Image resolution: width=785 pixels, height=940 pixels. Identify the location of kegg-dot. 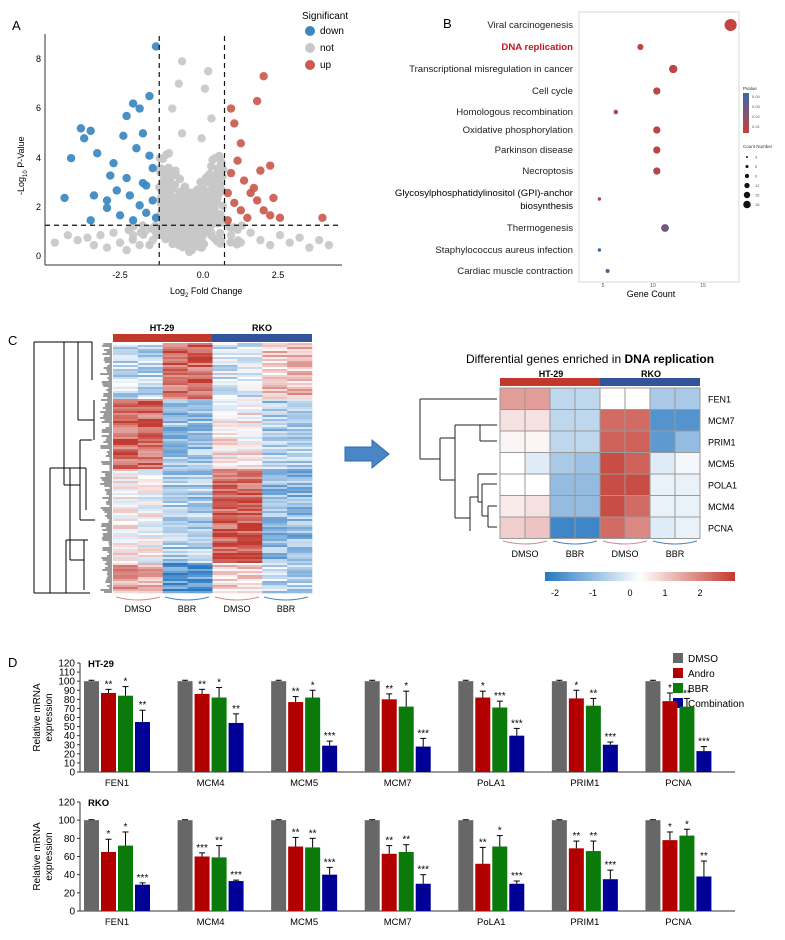
(607, 271).